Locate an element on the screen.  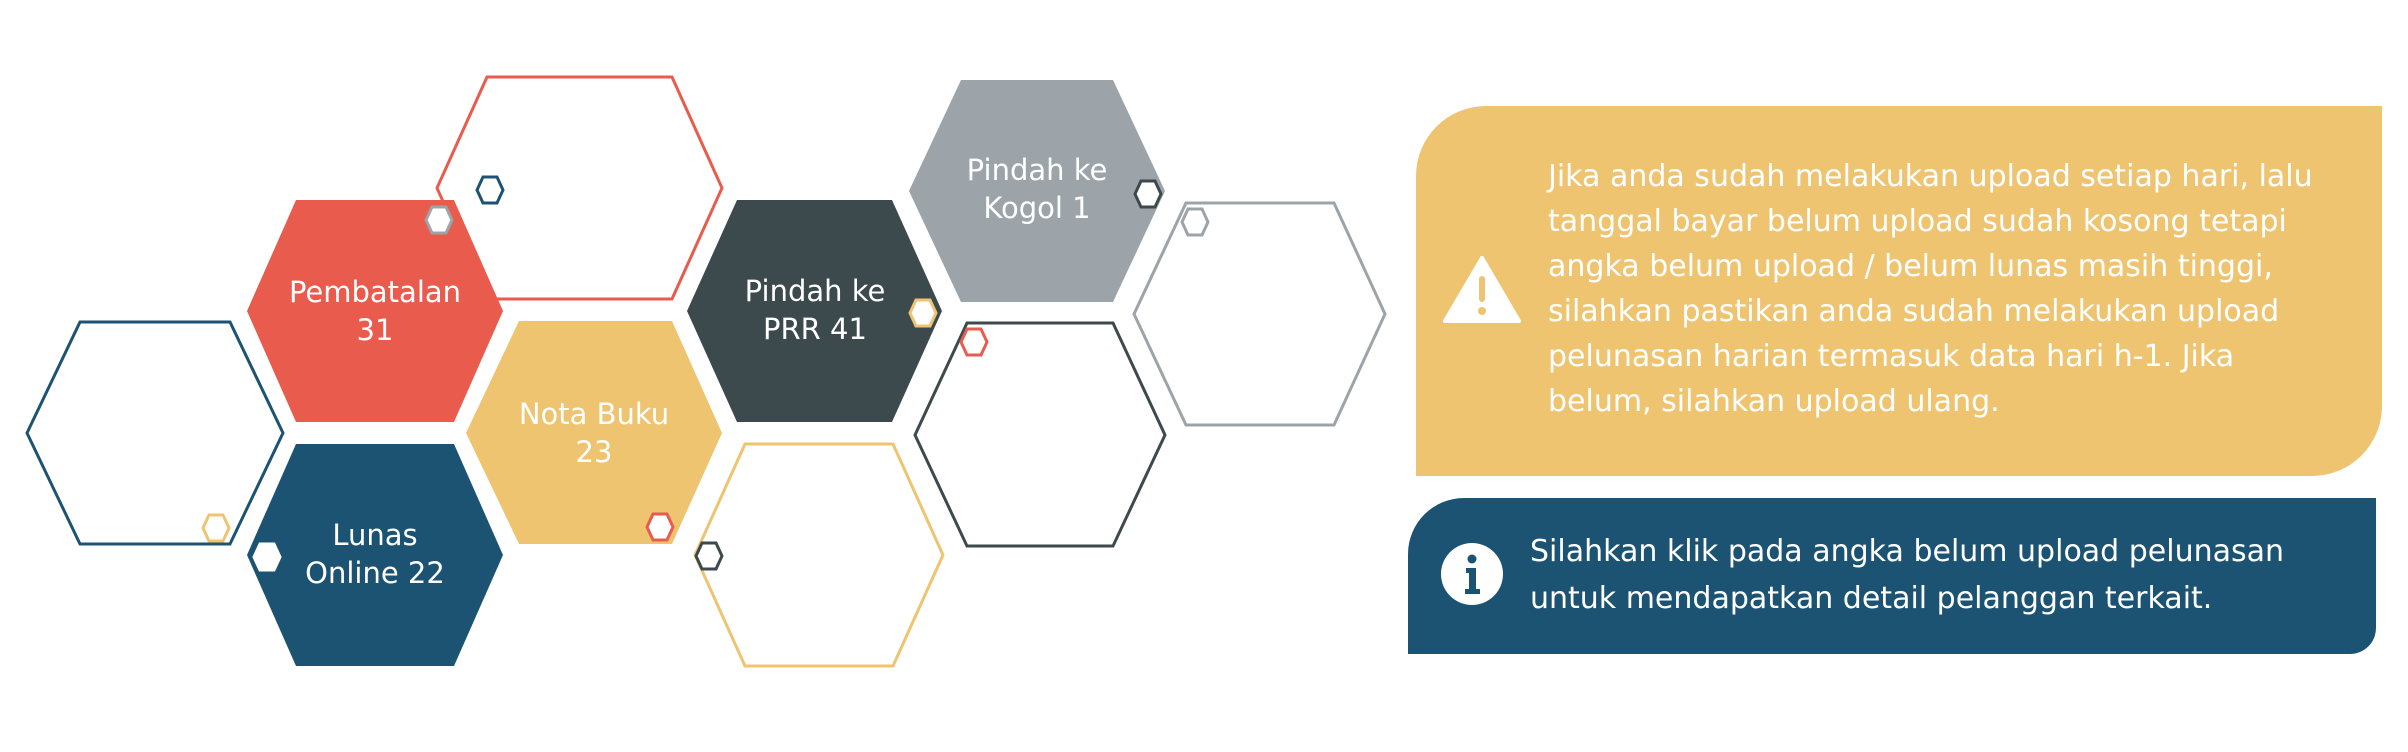
hex-pindah-kogol is located at coordinates (1037, 191).